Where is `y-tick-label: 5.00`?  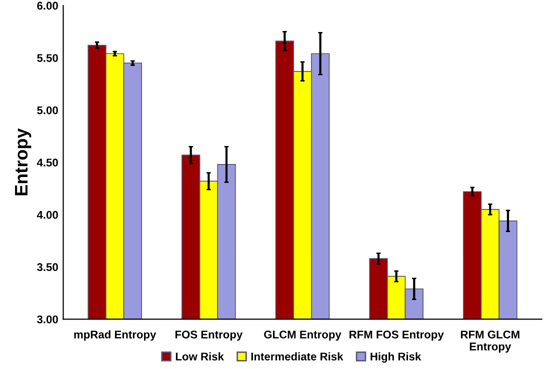 y-tick-label: 5.00 is located at coordinates (47, 110).